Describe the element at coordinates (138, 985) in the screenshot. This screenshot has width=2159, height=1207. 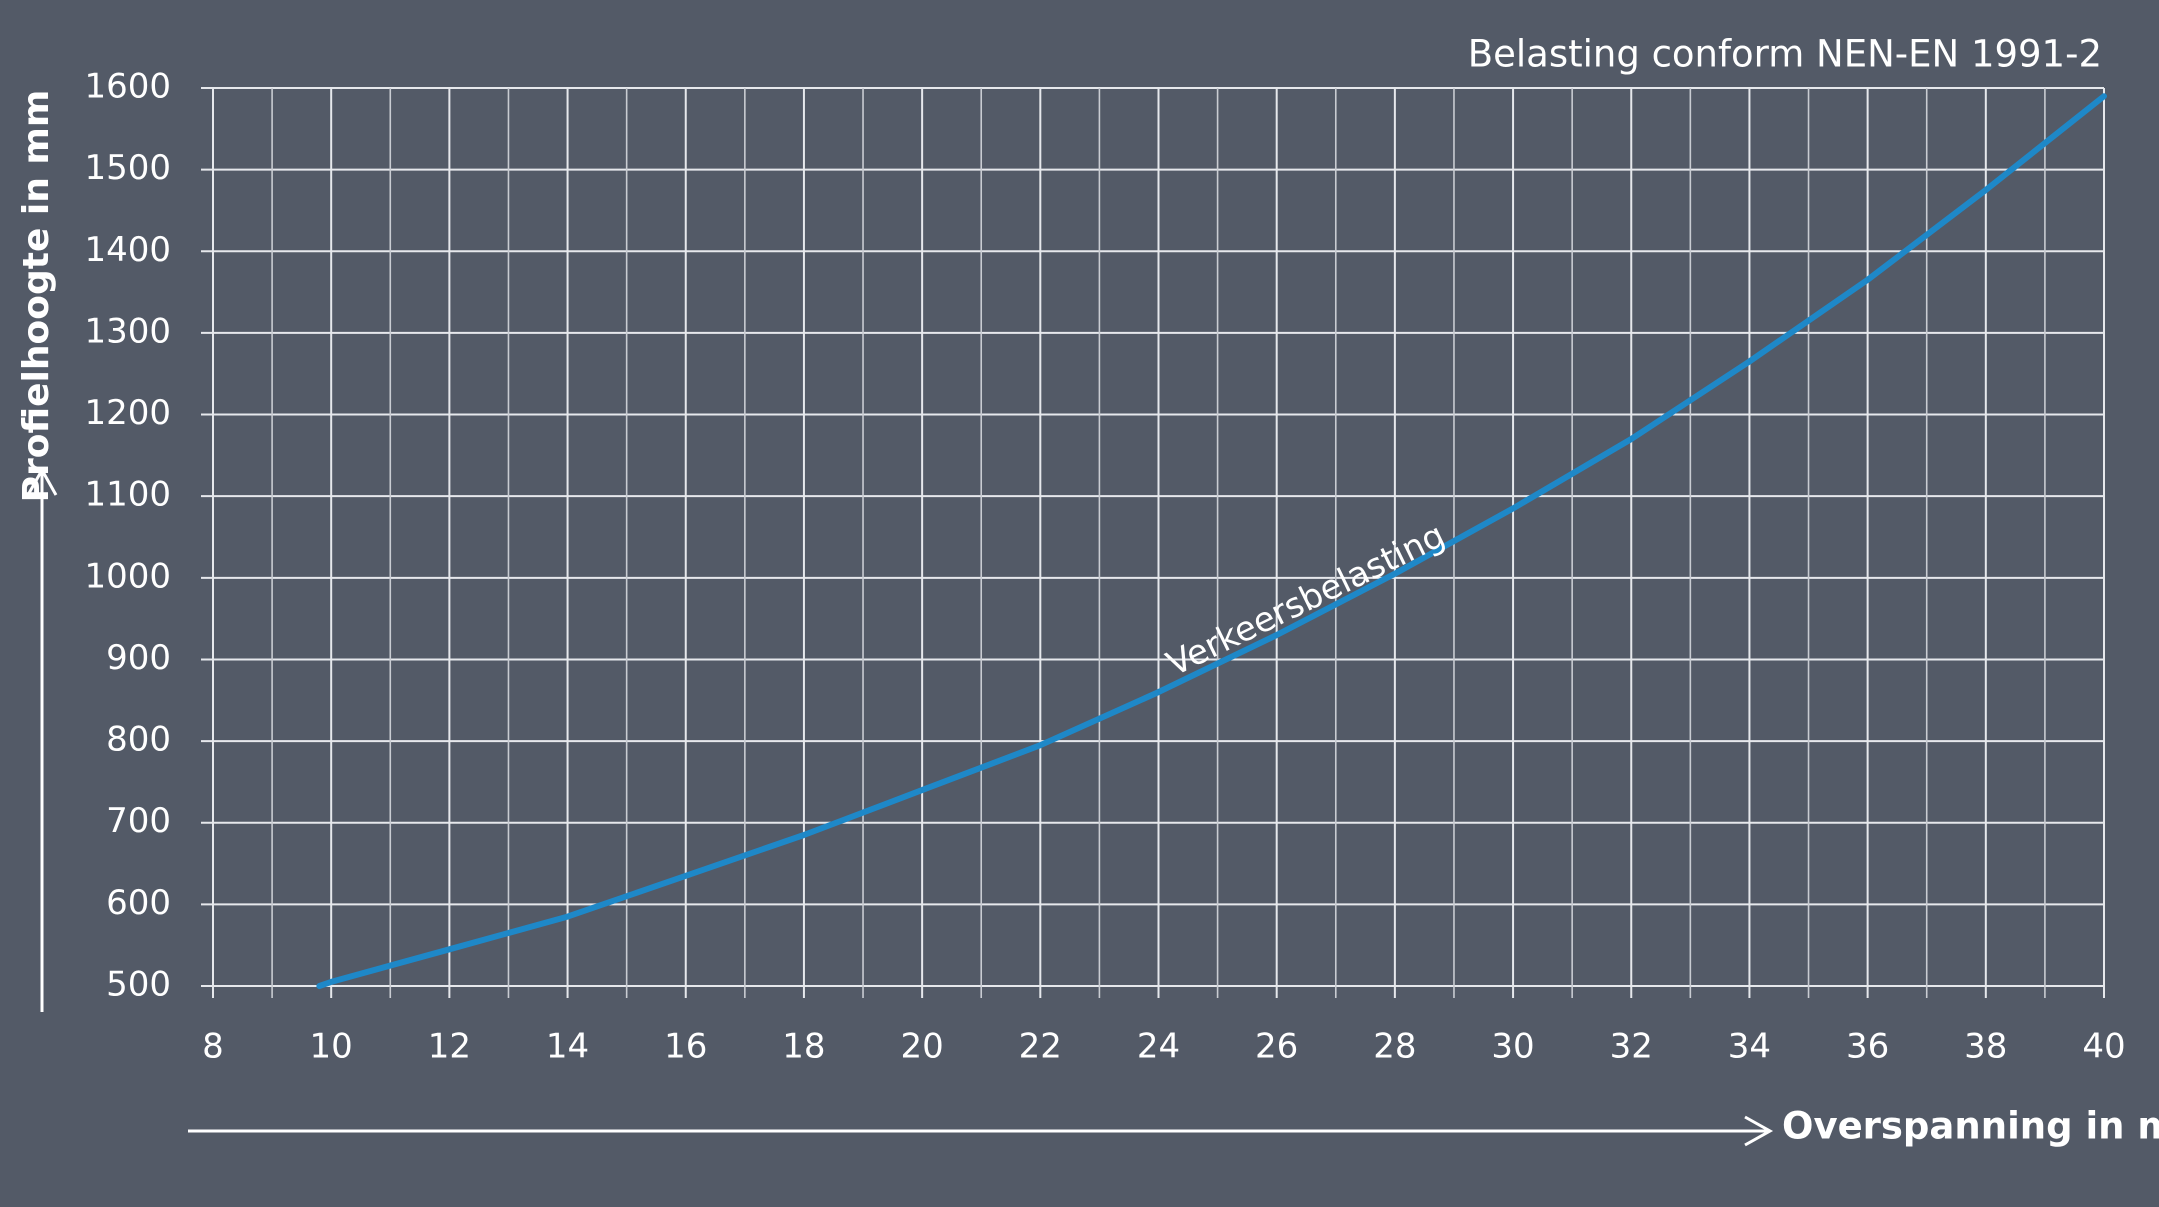
I see `y-tick-label: 500` at that location.